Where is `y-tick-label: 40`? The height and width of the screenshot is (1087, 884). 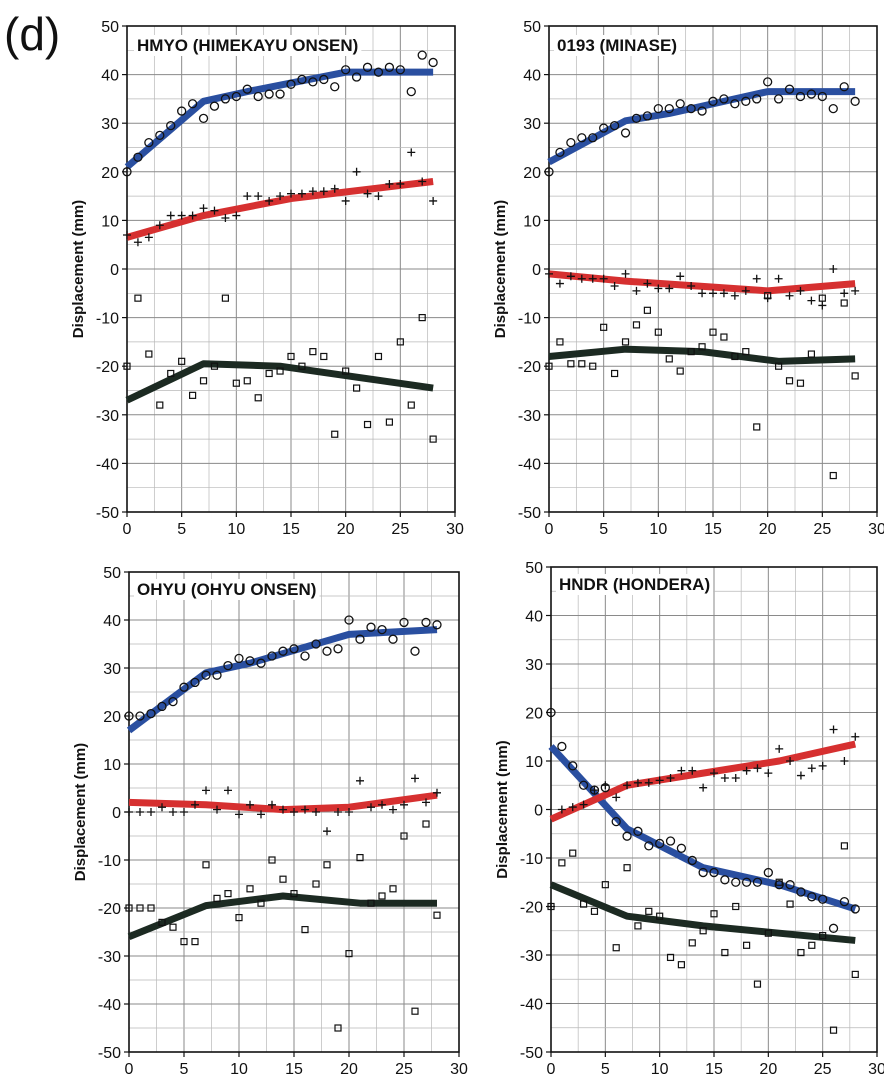 y-tick-label: 40 is located at coordinates (534, 617).